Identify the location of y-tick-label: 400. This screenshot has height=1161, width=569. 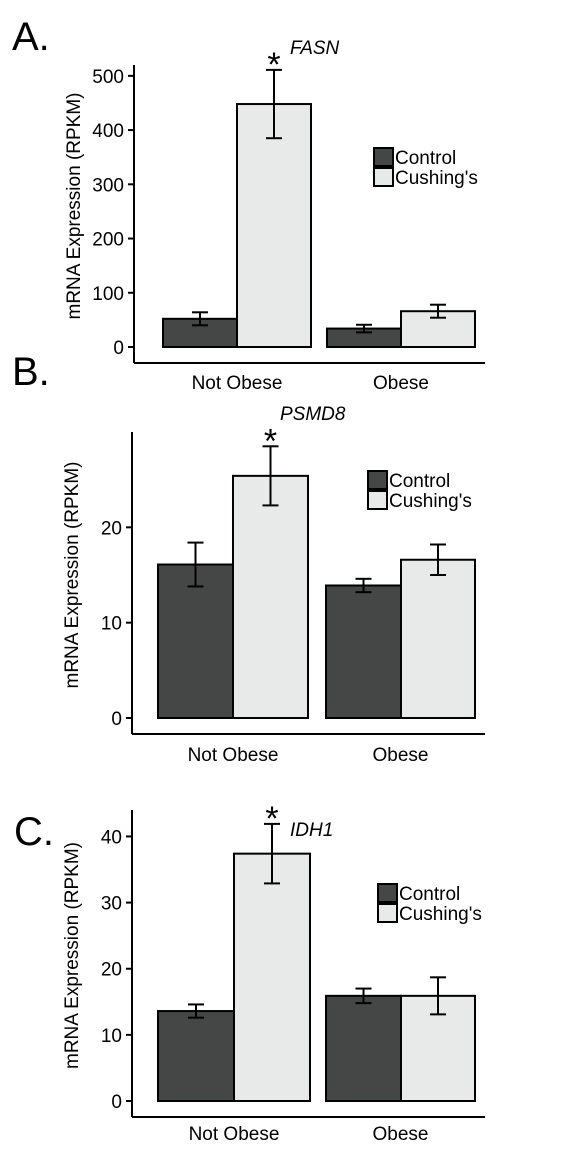
(108, 131).